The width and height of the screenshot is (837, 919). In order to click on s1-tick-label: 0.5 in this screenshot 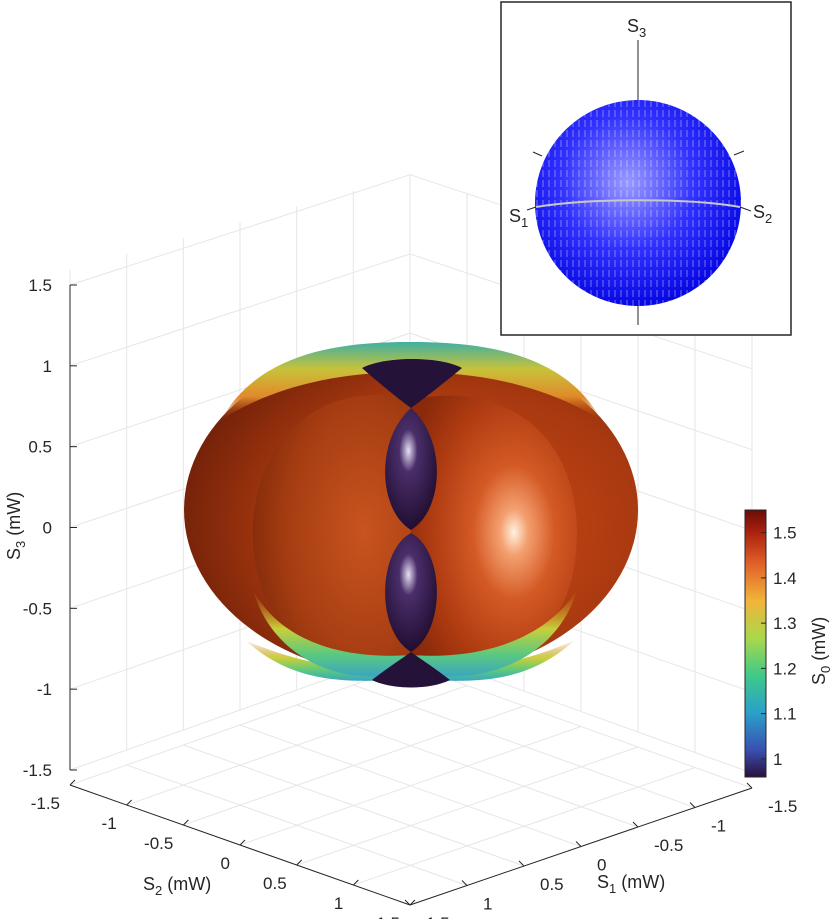, I will do `click(552, 884)`.